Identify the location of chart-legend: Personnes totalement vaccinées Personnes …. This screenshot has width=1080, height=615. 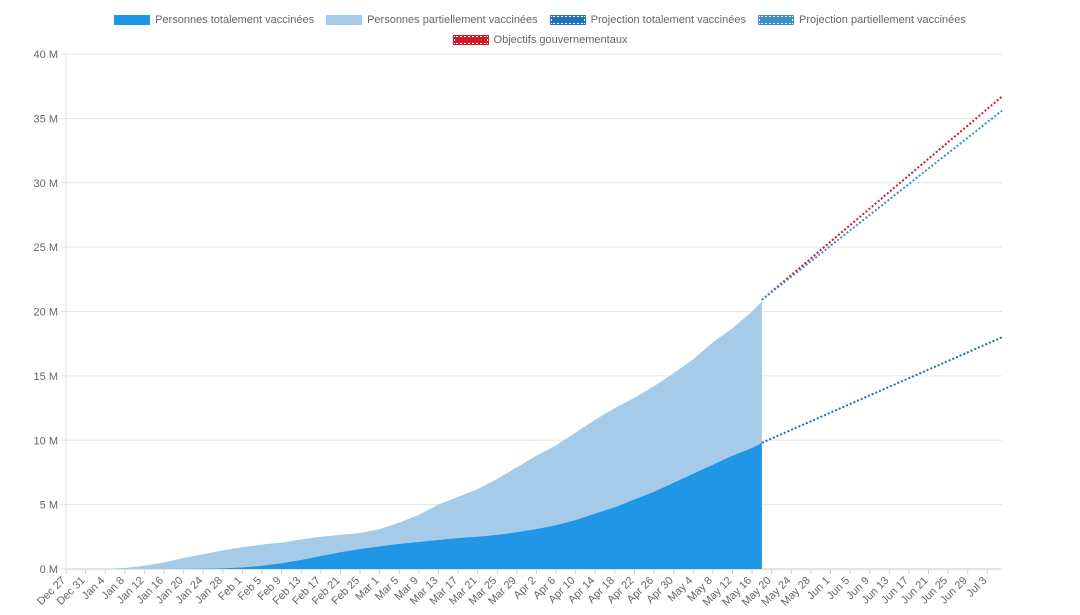
(540, 30).